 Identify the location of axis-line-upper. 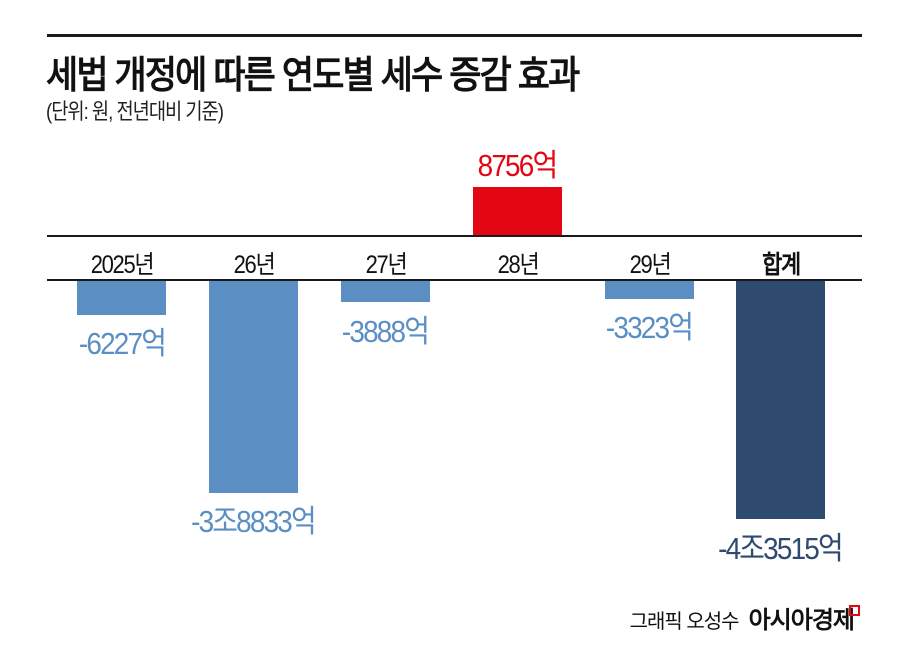
(454, 236).